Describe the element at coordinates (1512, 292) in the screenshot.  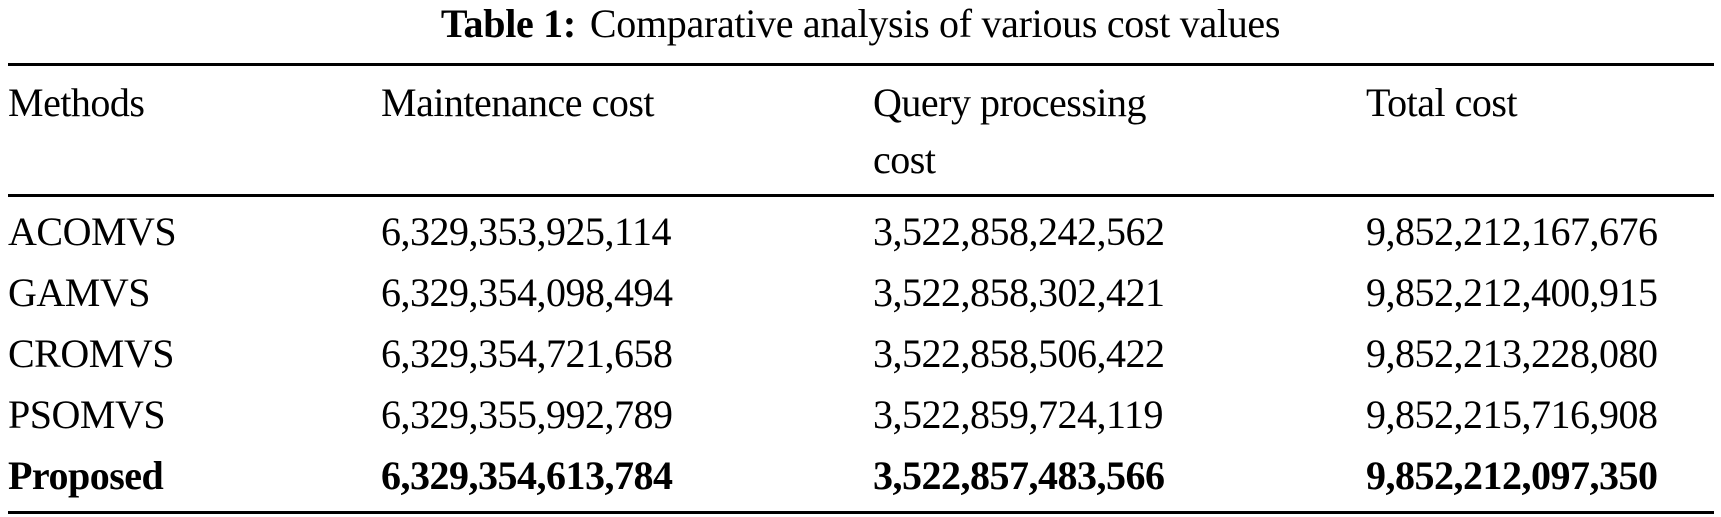
I see `cell-total-cost: 9,852,212,400,915` at that location.